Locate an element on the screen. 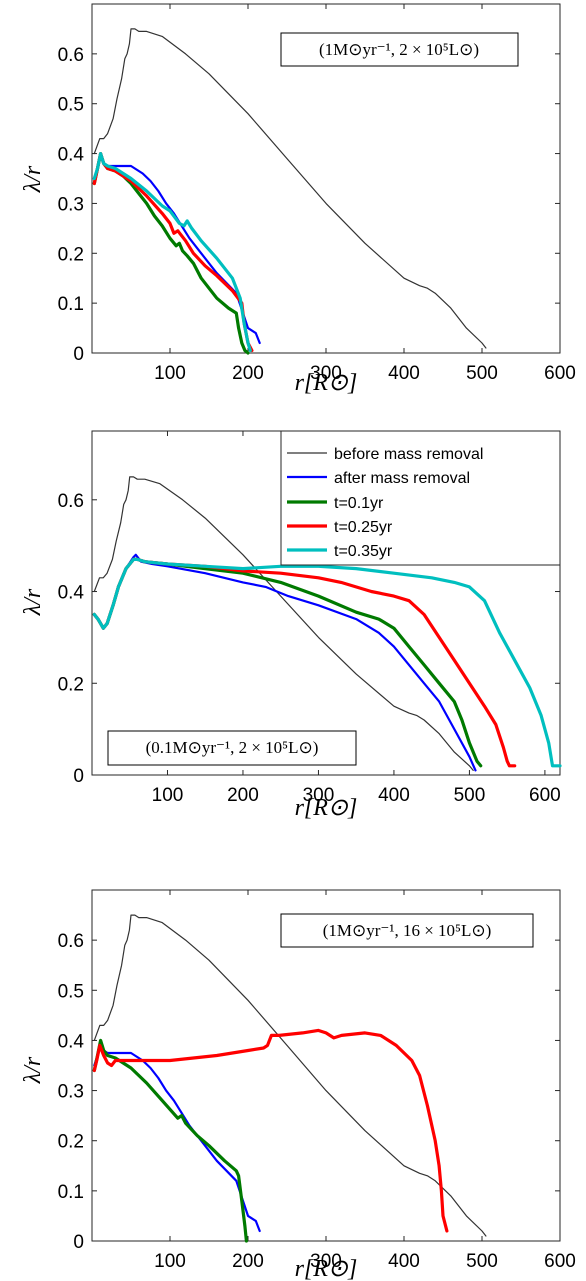  annotation-box: (1M⊙yr⁻¹, 16 × 10⁵L⊙) is located at coordinates (407, 930).